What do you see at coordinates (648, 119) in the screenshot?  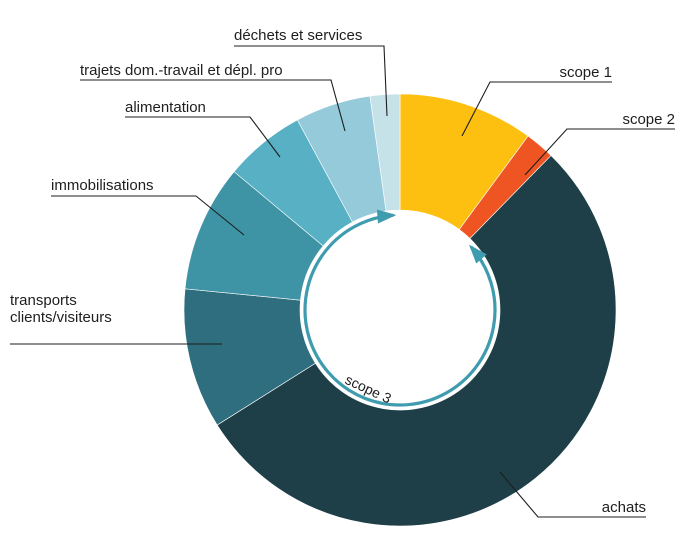 I see `slice-label: scope 2` at bounding box center [648, 119].